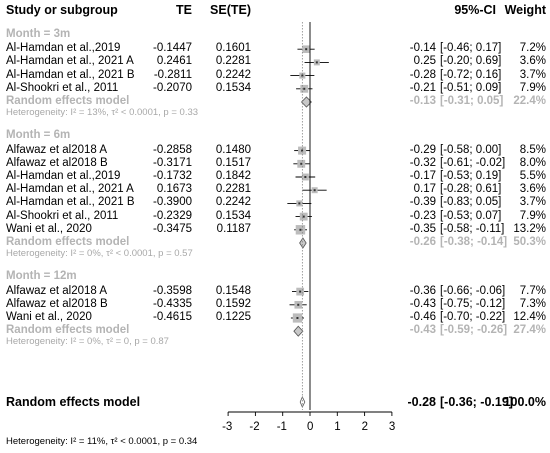 This screenshot has height=453, width=550. What do you see at coordinates (471, 176) in the screenshot?
I see `study-ci: [-0.53; 0.19]` at bounding box center [471, 176].